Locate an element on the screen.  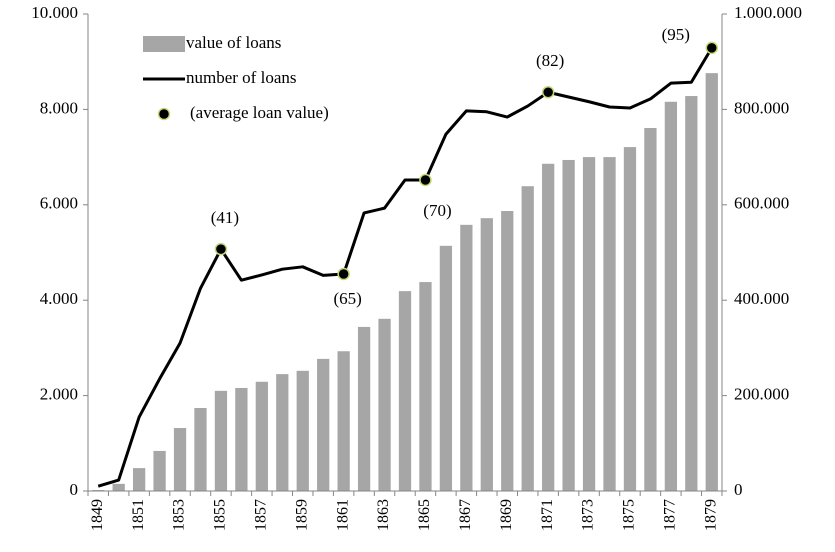
x-tick-label: 1859 is located at coordinates (301, 515).